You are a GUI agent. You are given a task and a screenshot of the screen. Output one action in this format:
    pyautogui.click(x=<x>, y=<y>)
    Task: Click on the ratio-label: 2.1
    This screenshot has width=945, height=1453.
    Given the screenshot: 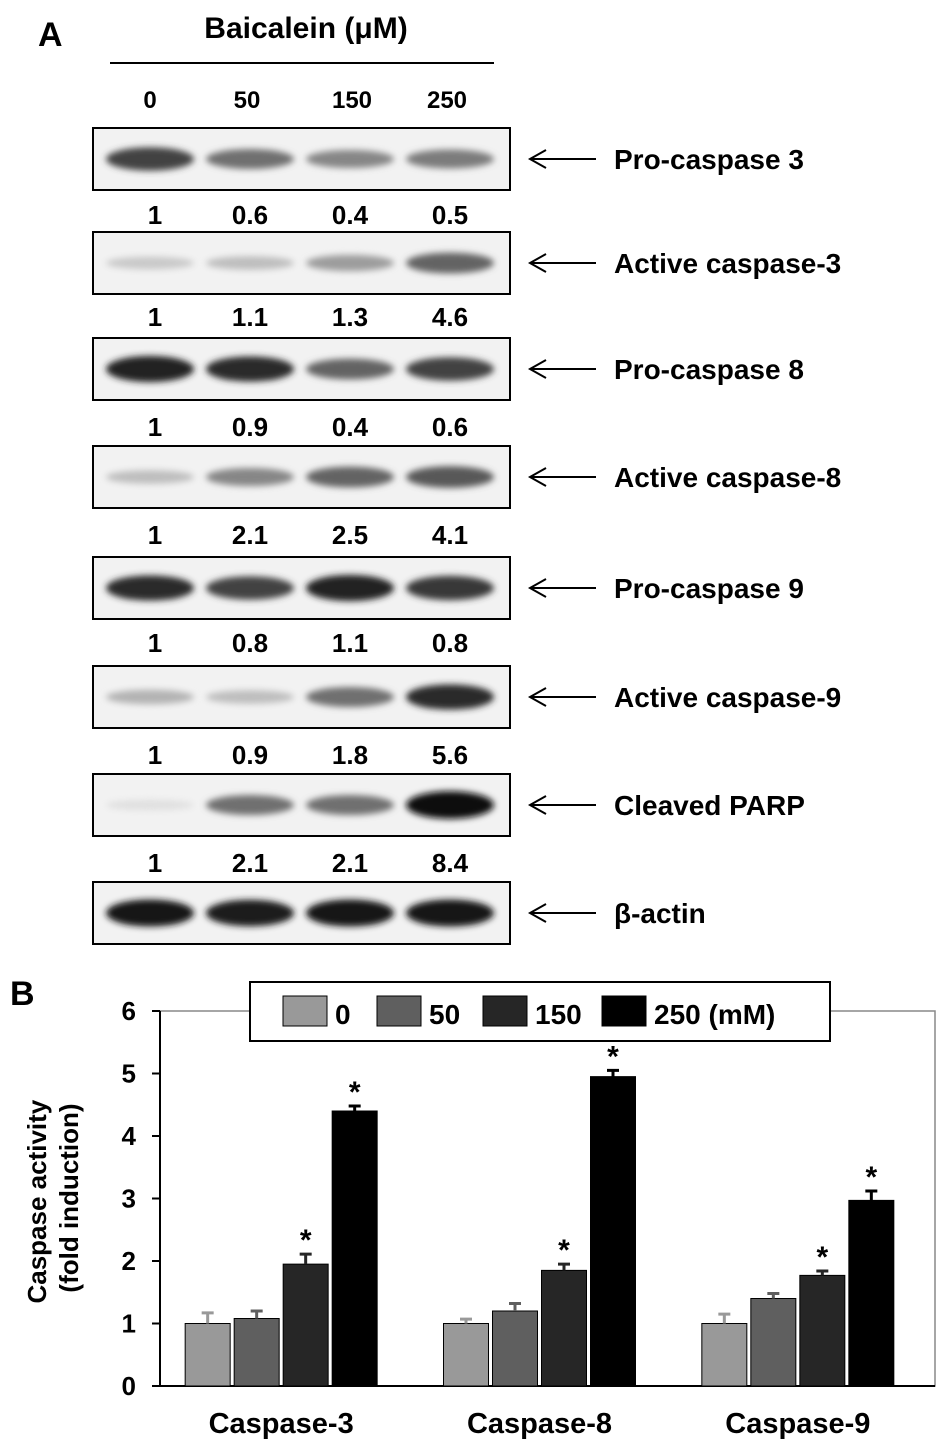 What is the action you would take?
    pyautogui.click(x=350, y=863)
    